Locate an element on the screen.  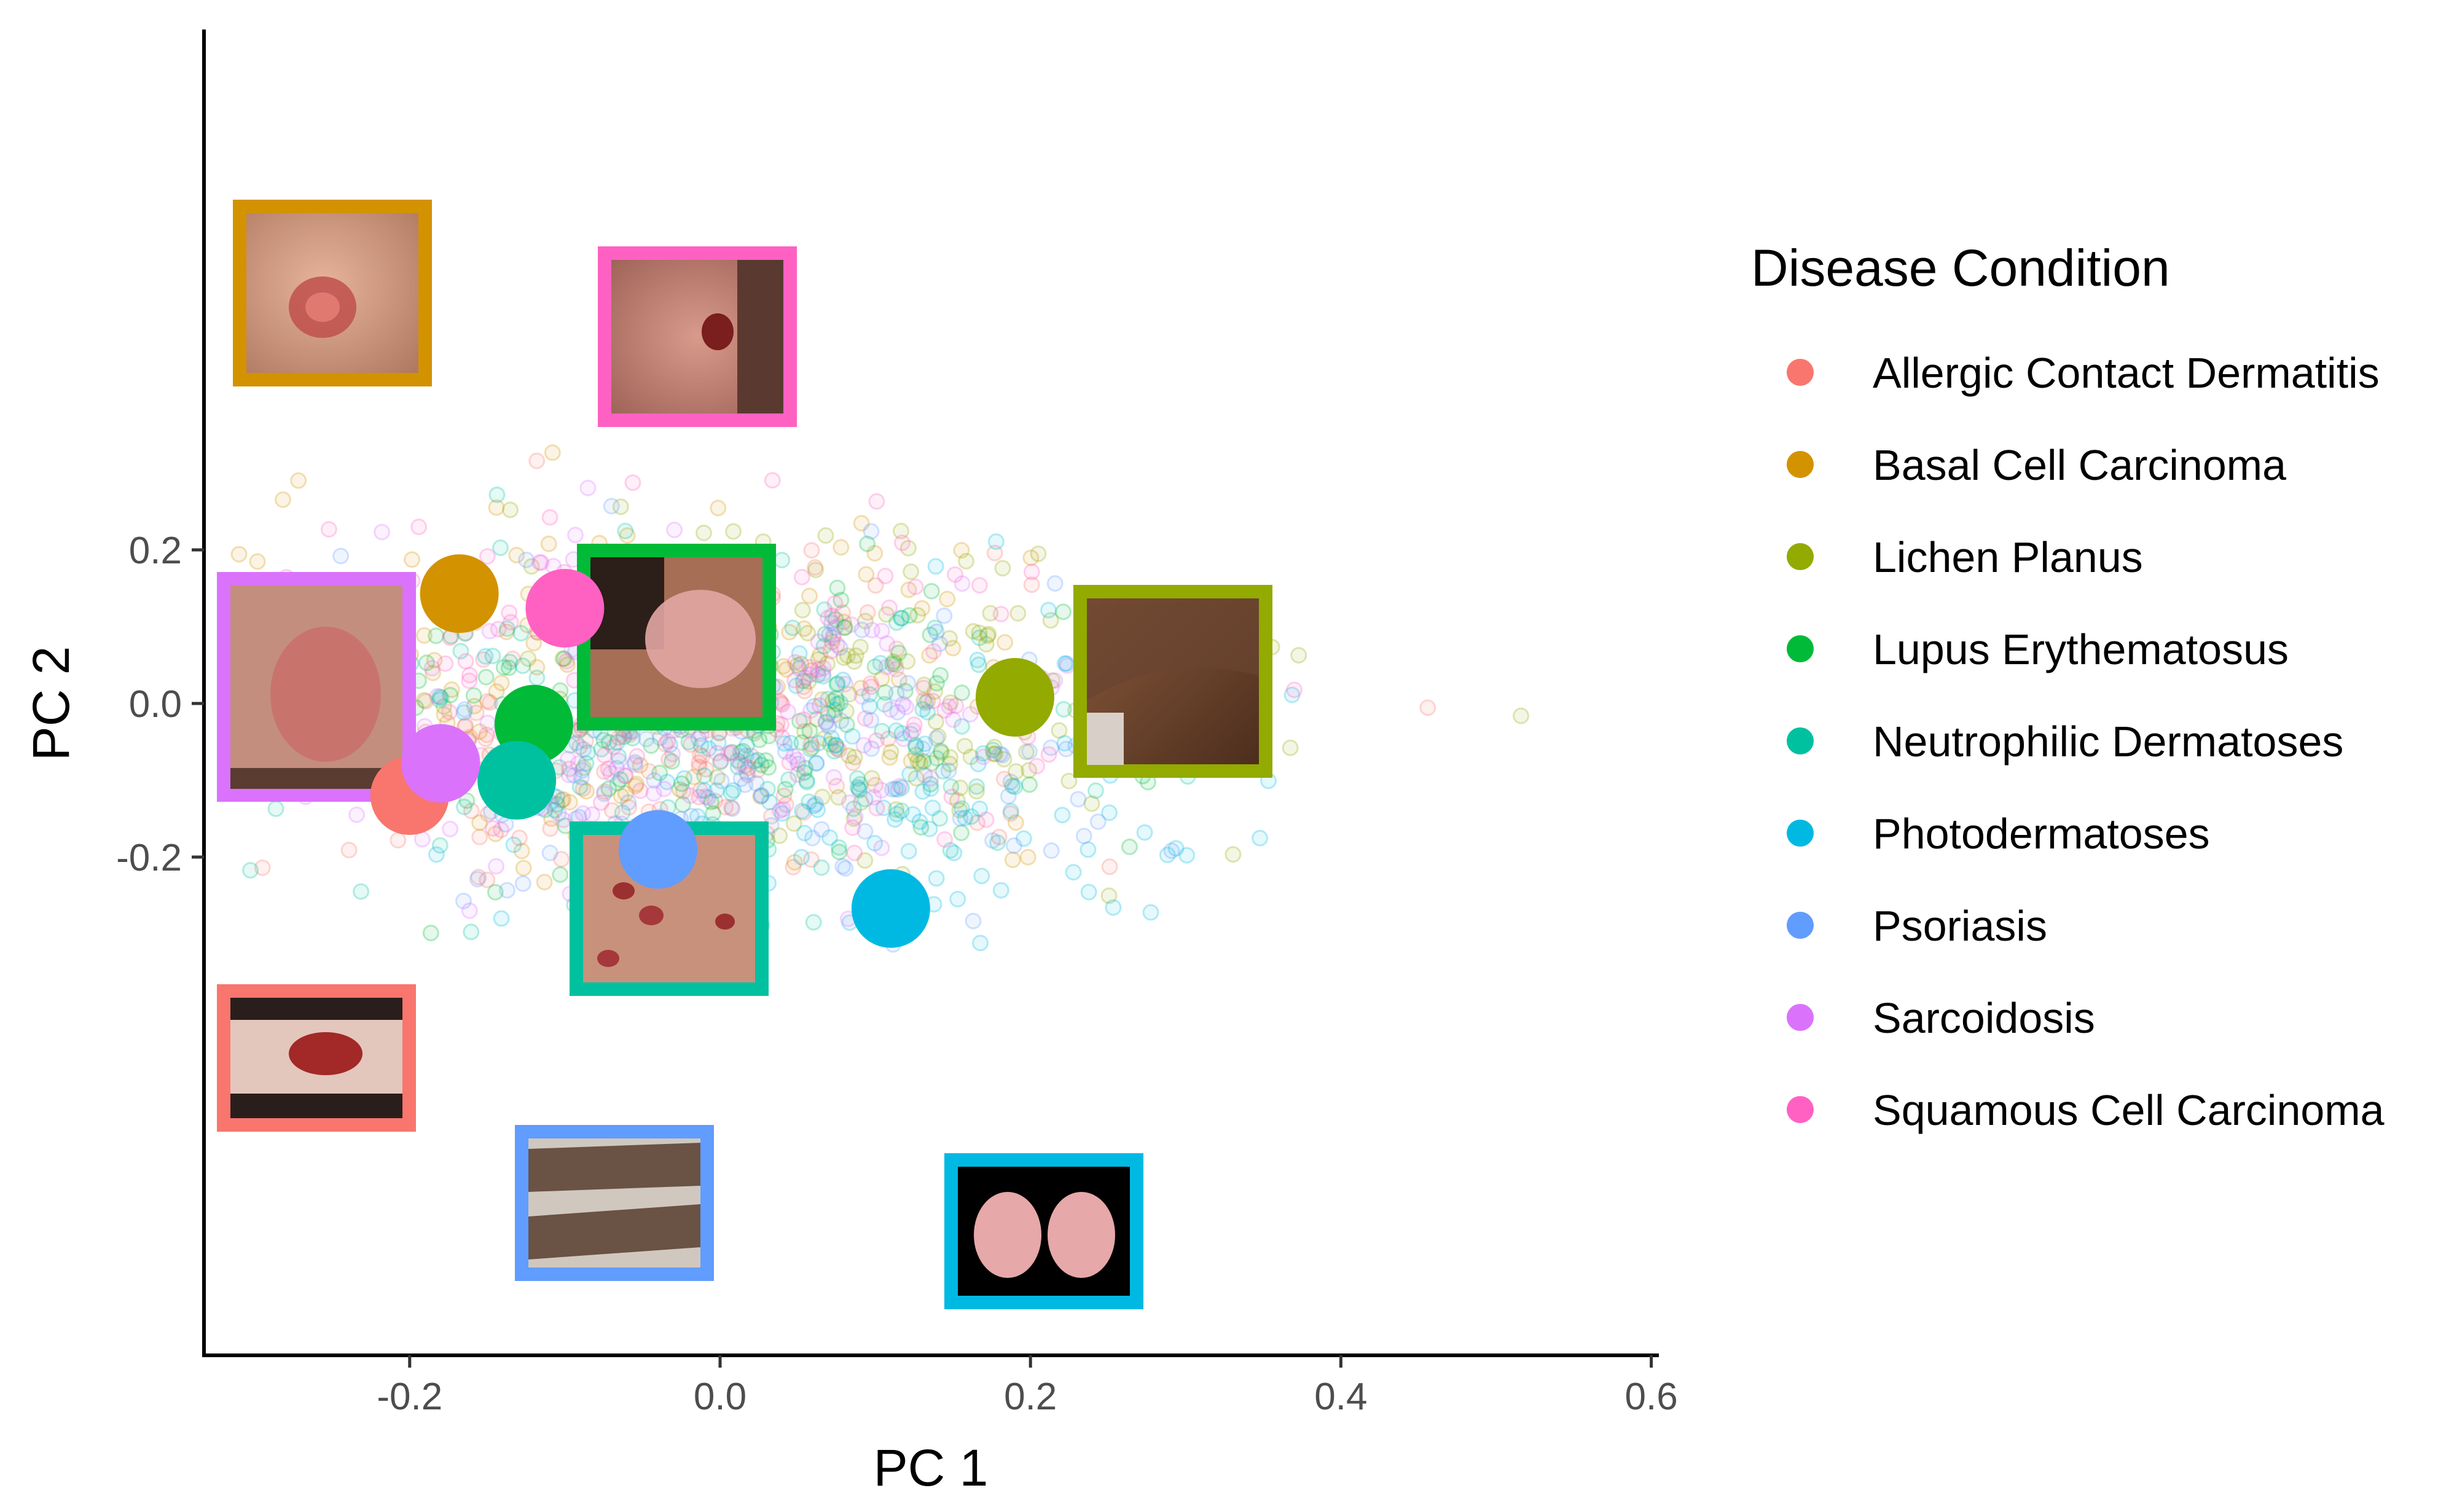
y-tick-label: 0.2 is located at coordinates (155, 551).